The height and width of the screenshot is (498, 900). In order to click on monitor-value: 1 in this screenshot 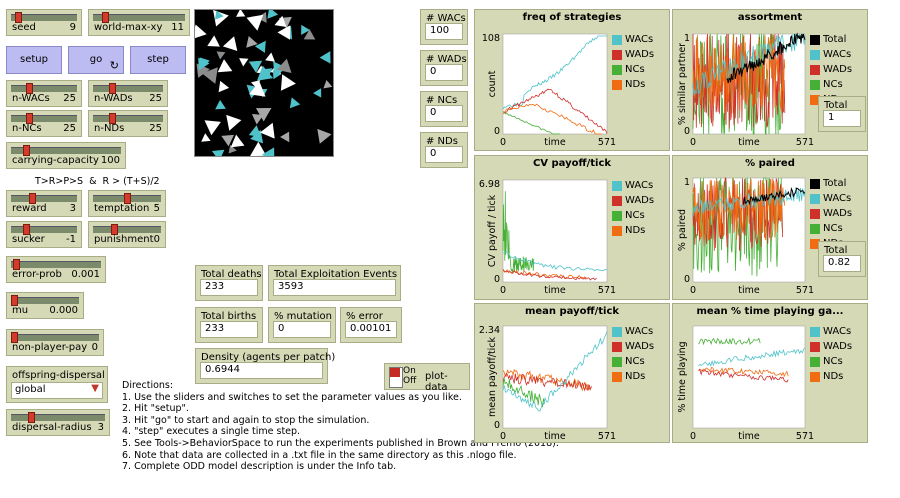, I will do `click(842, 118)`.